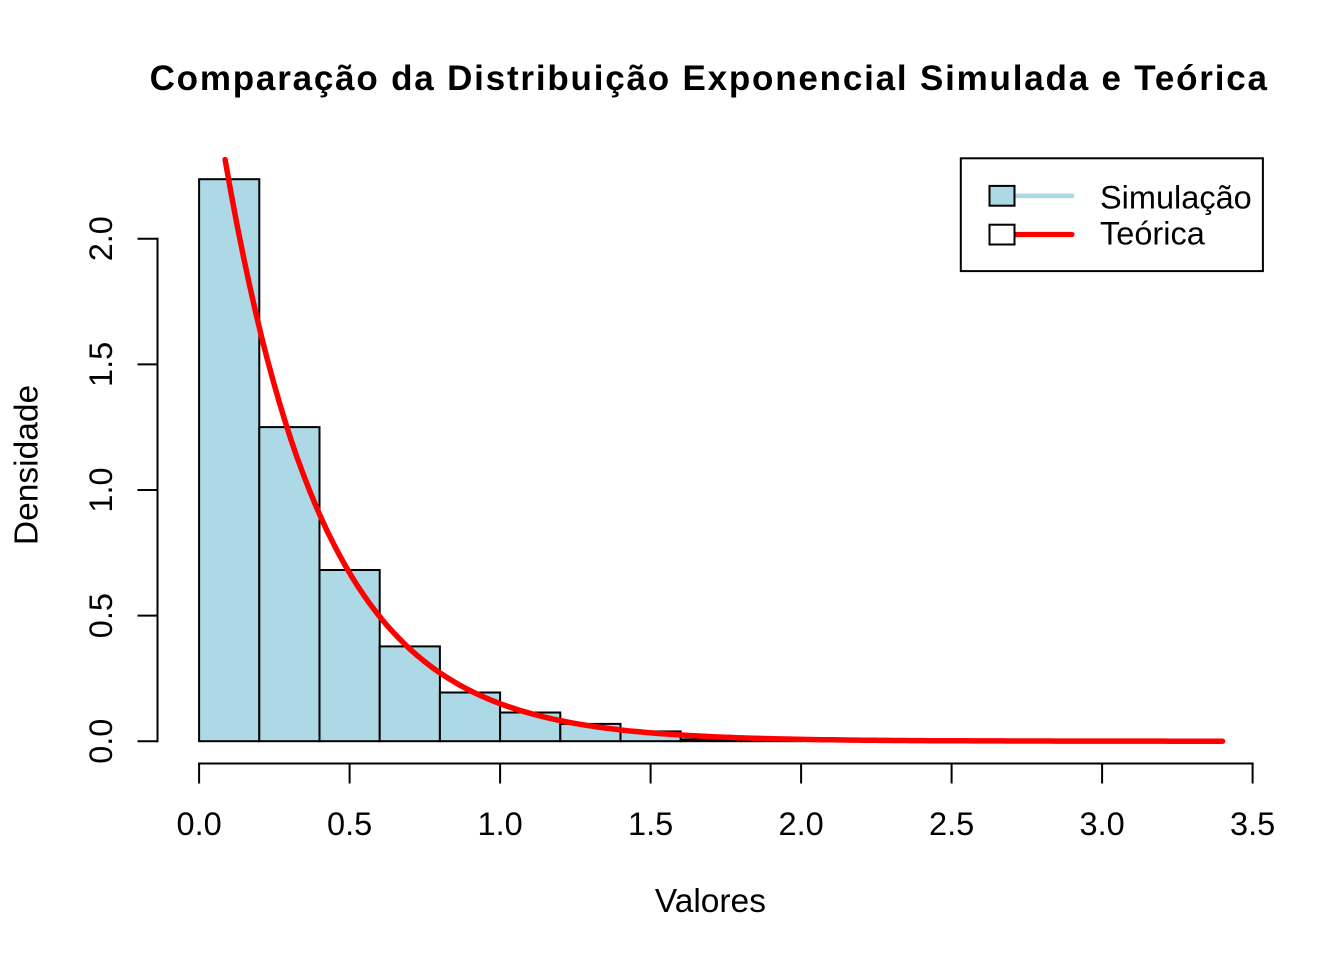  What do you see at coordinates (951, 824) in the screenshot?
I see `svg-text: 2.5` at bounding box center [951, 824].